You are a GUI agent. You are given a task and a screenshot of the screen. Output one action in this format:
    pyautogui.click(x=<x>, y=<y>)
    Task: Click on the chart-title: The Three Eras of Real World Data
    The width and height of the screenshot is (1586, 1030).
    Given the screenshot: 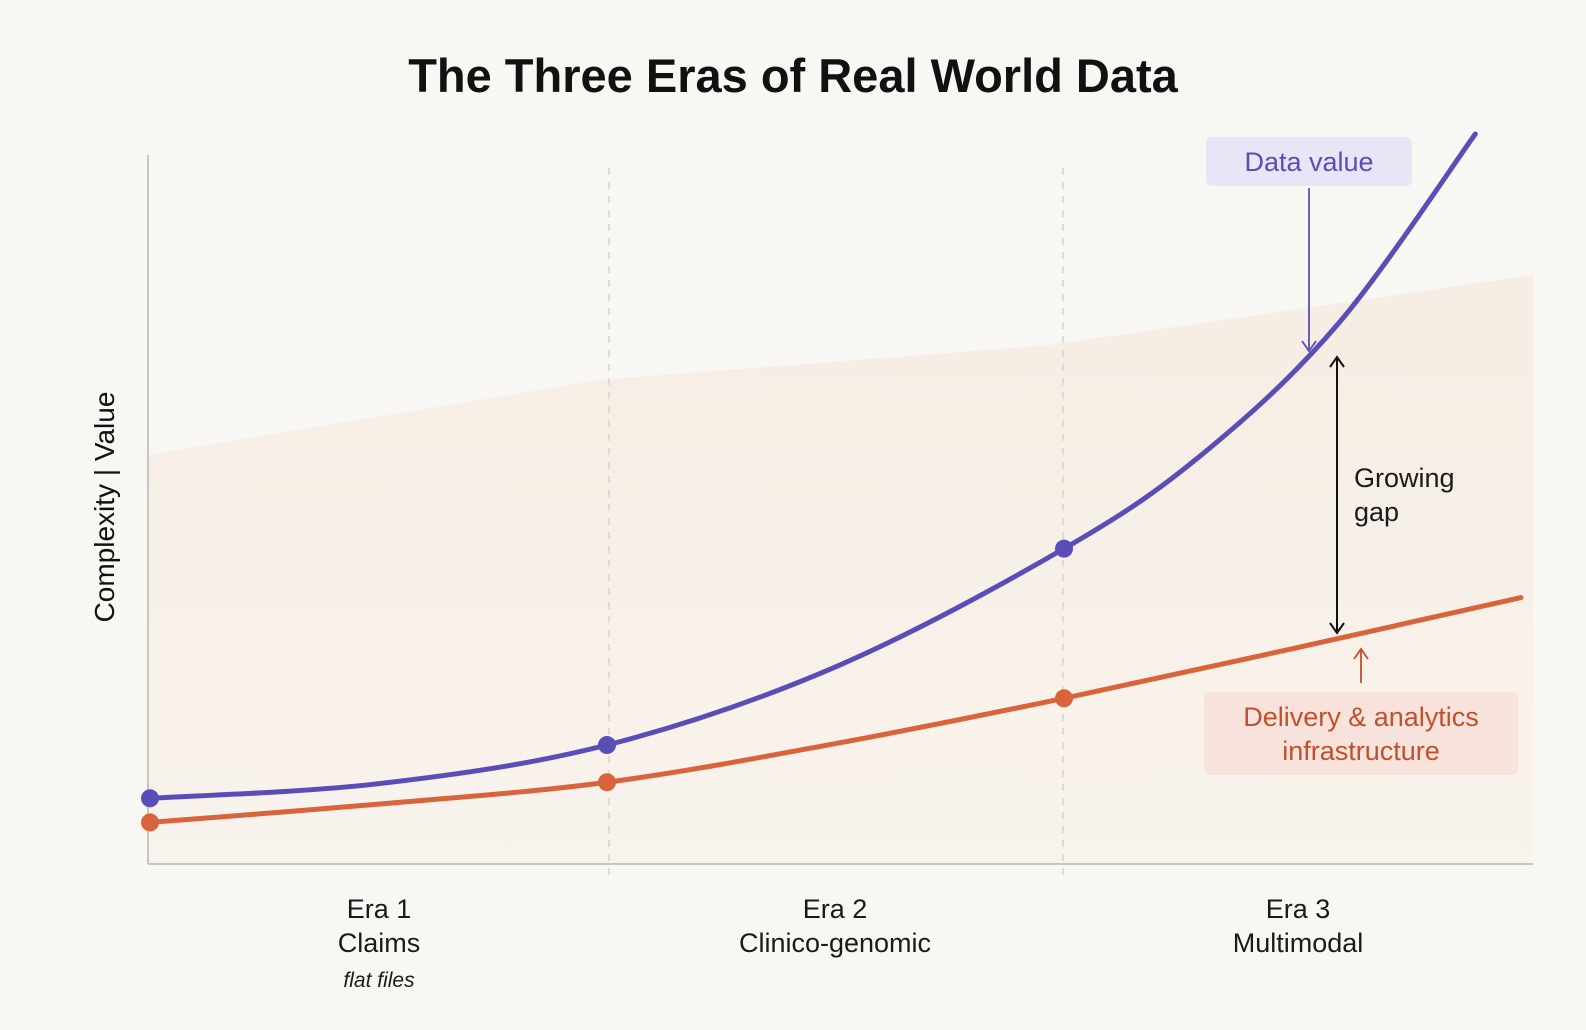 What is the action you would take?
    pyautogui.click(x=793, y=75)
    